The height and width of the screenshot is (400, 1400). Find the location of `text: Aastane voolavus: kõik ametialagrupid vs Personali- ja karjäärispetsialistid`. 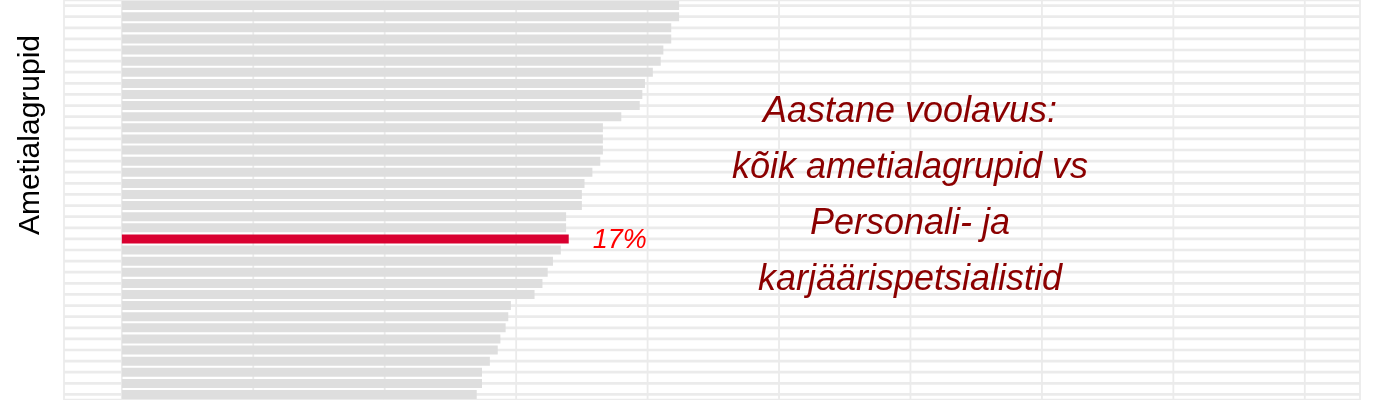

text: Aastane voolavus: kõik ametialagrupid vs Personali- ja karjäärispetsialistid is located at coordinates (910, 194).